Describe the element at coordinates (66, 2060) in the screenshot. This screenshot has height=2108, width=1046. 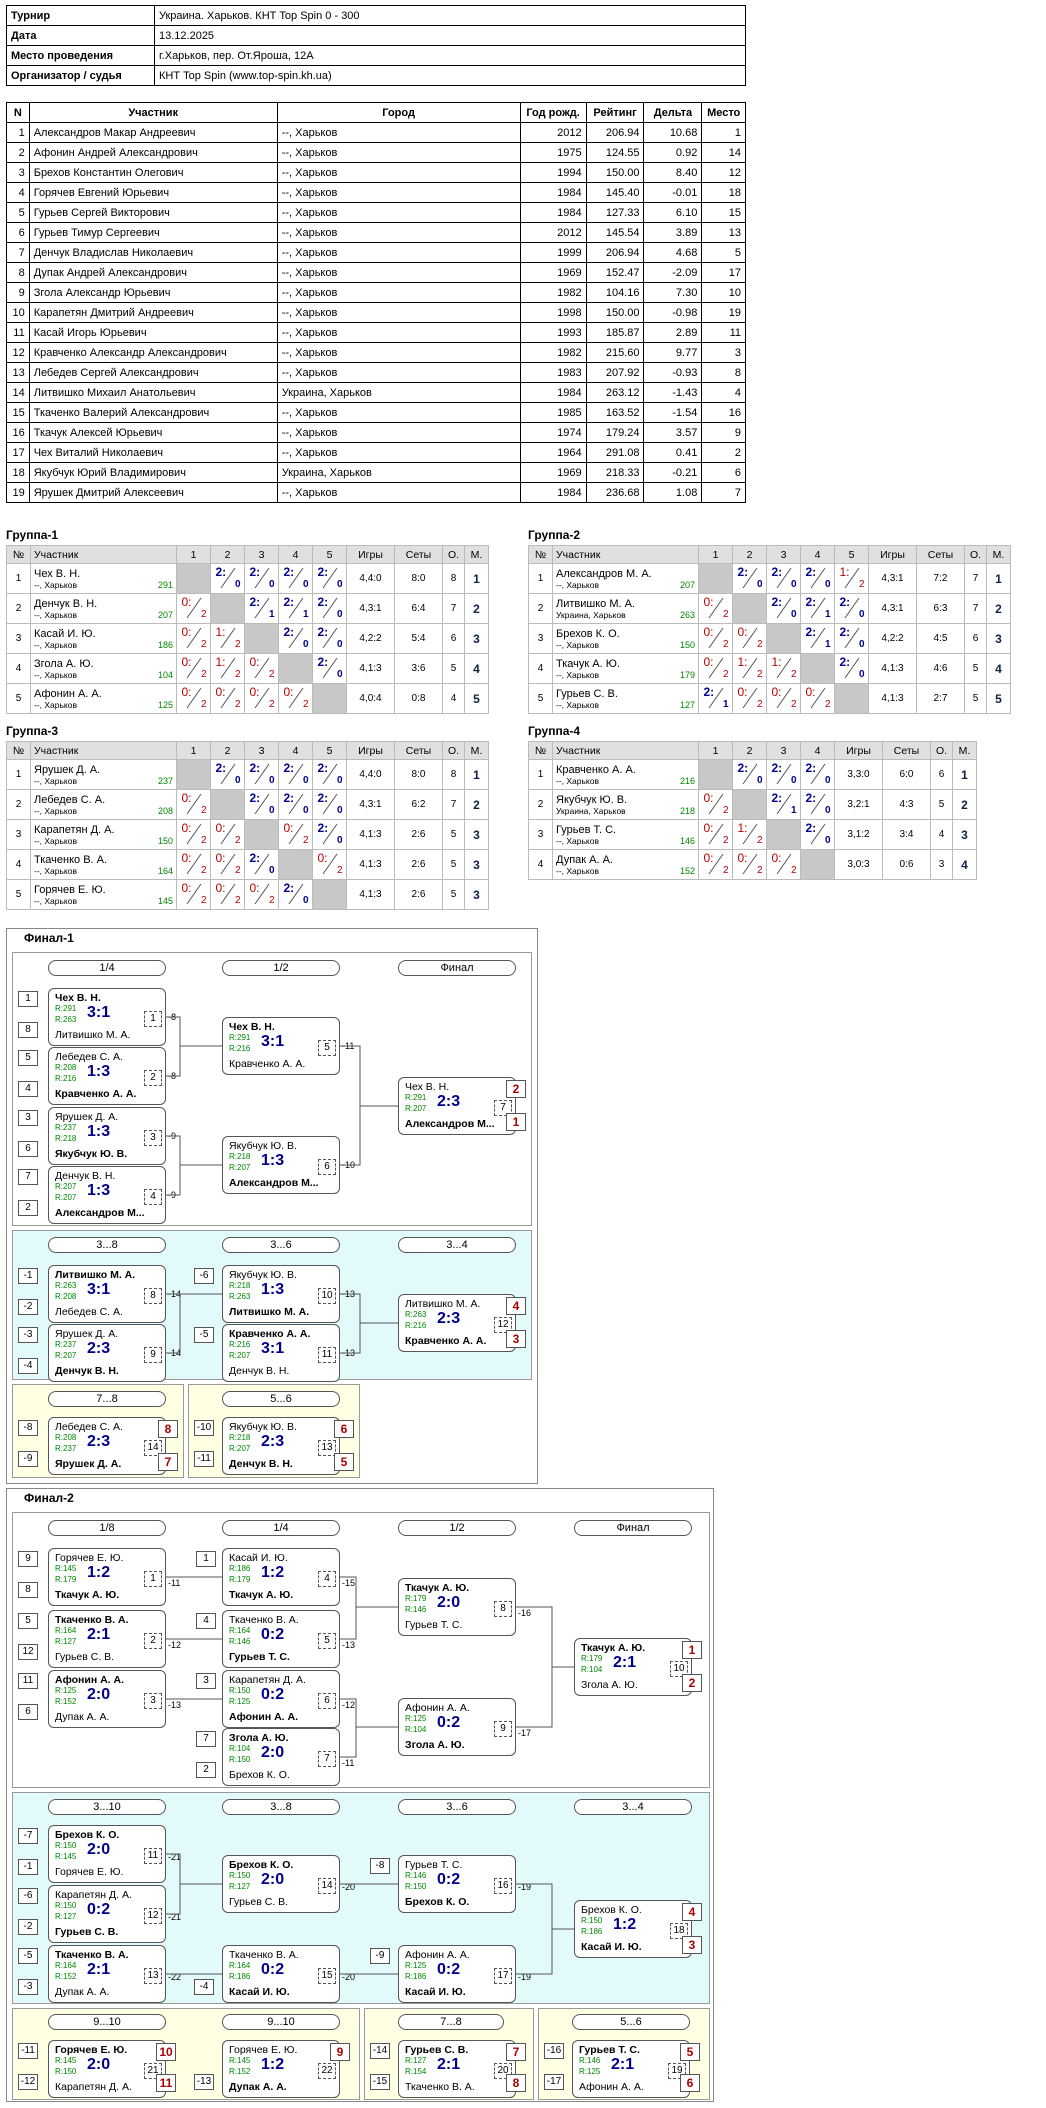
I see `match-rating-1: R:145` at that location.